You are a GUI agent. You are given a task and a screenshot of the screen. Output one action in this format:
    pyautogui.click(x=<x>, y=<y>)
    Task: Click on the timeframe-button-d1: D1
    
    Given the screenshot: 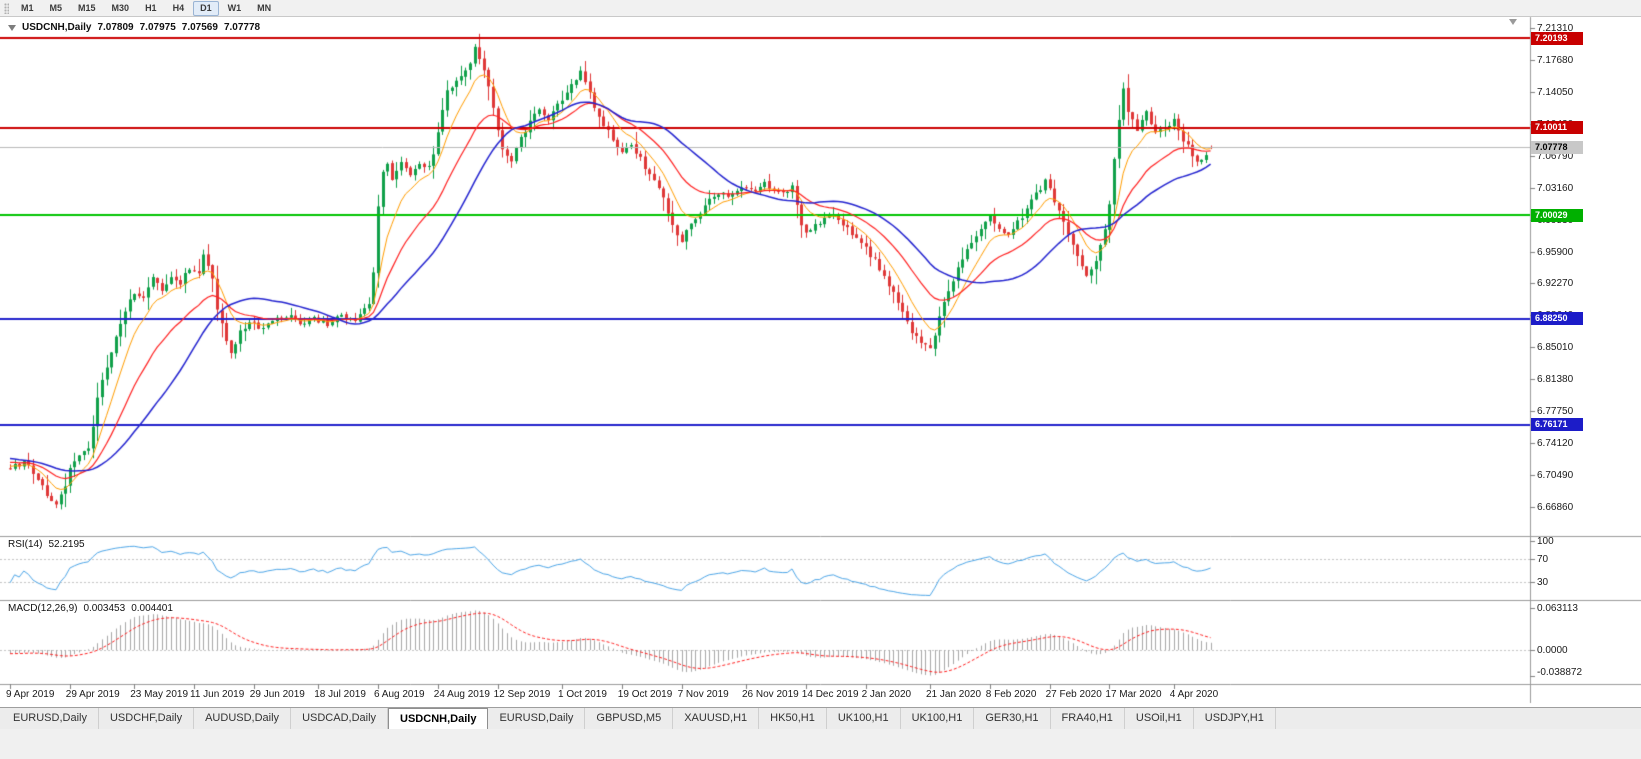 What is the action you would take?
    pyautogui.click(x=206, y=8)
    